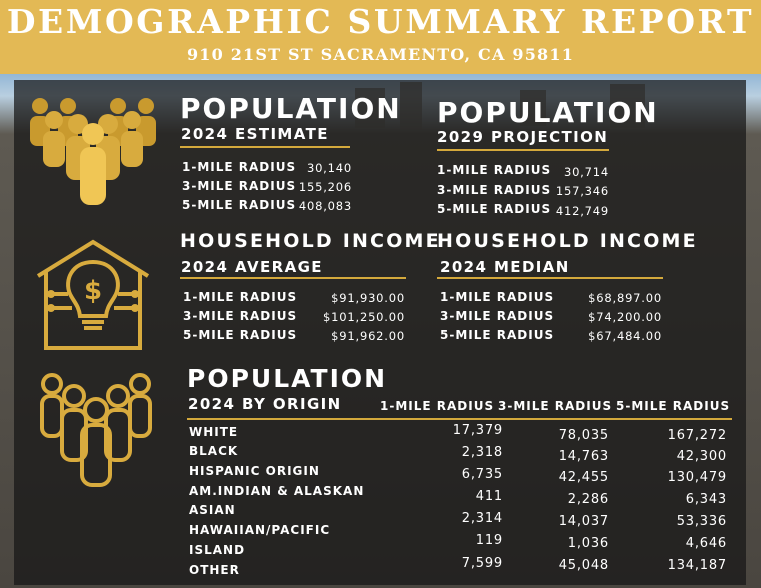 This screenshot has width=761, height=588. Describe the element at coordinates (582, 211) in the screenshot. I see `pop2029-row-3-value: 412,749` at that location.